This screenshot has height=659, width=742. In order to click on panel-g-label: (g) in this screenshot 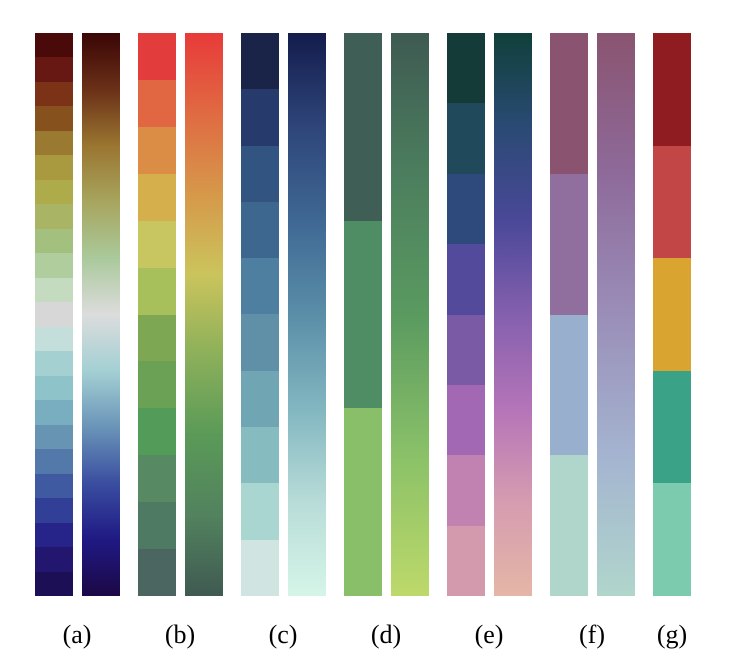, I will do `click(672, 634)`.